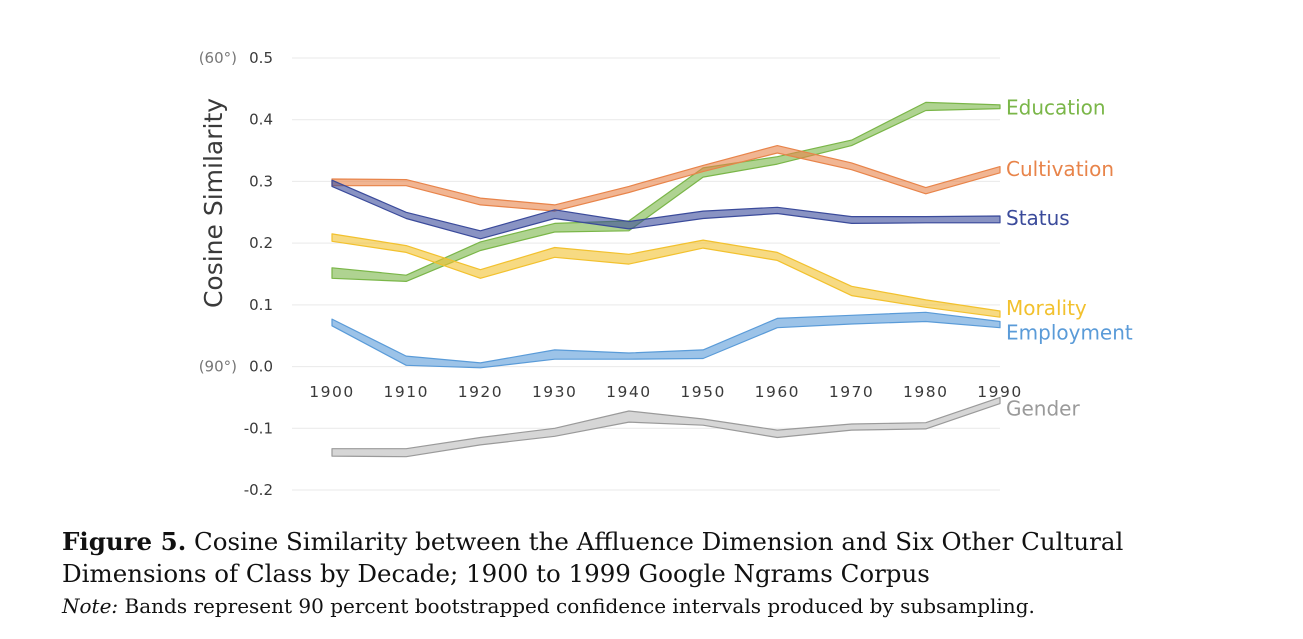 This screenshot has height=639, width=1303. What do you see at coordinates (1043, 409) in the screenshot?
I see `series-label-gender: Gender` at bounding box center [1043, 409].